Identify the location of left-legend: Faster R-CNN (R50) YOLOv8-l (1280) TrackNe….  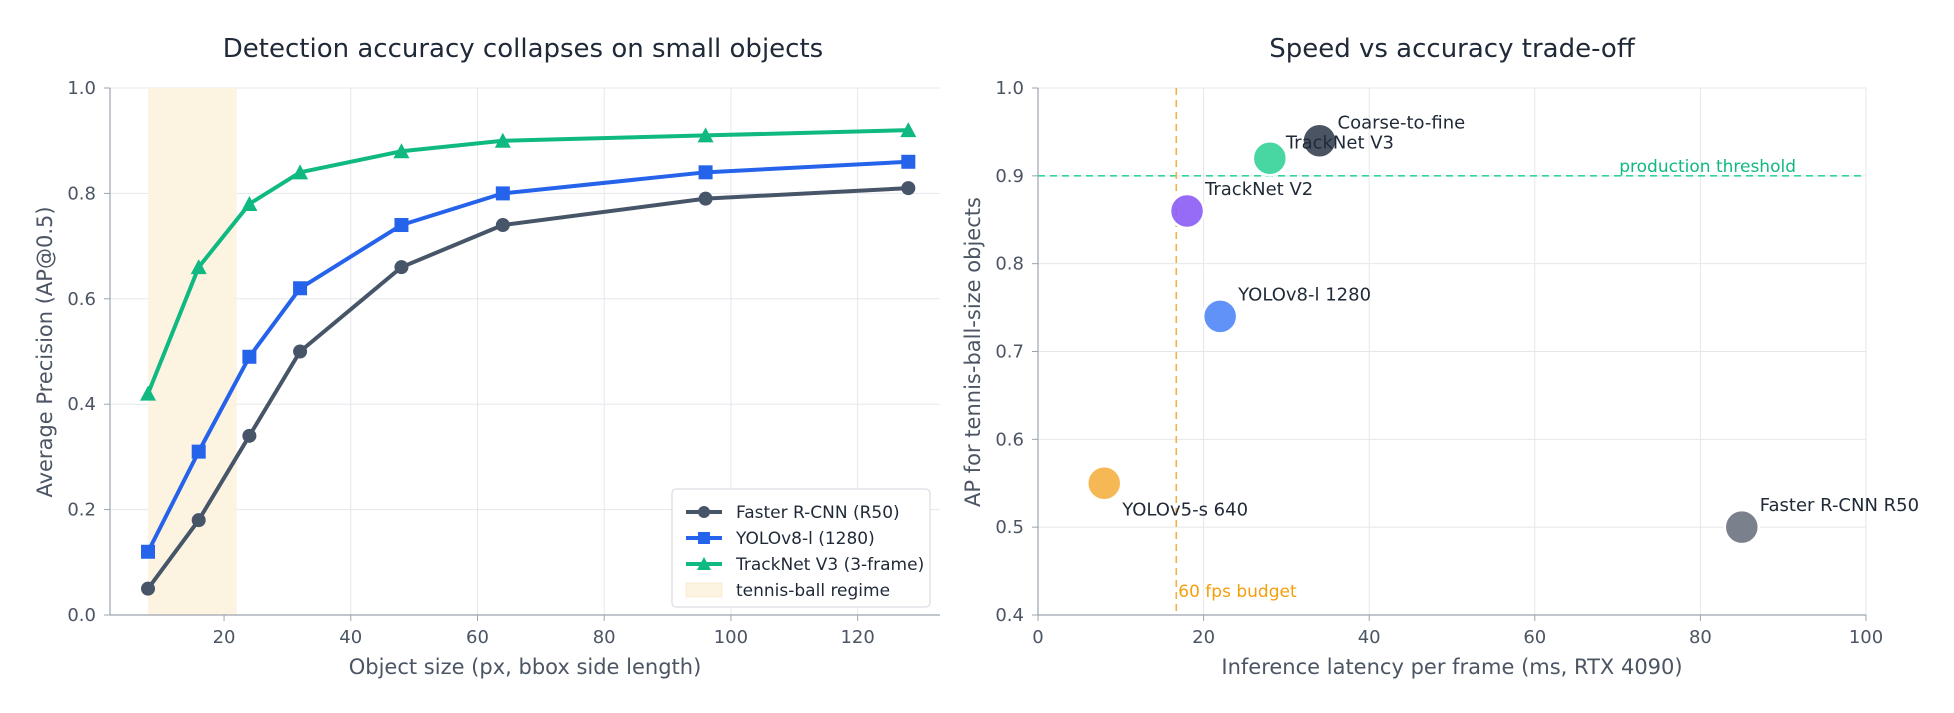
(801, 548).